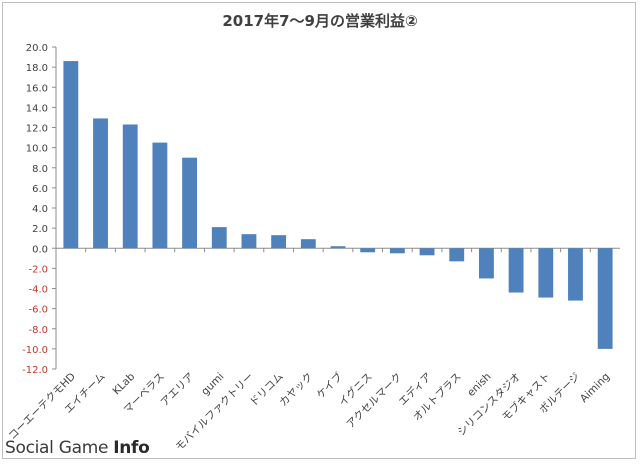 The width and height of the screenshot is (640, 464). Describe the element at coordinates (38, 269) in the screenshot. I see `y-tick-label: -2.0` at that location.